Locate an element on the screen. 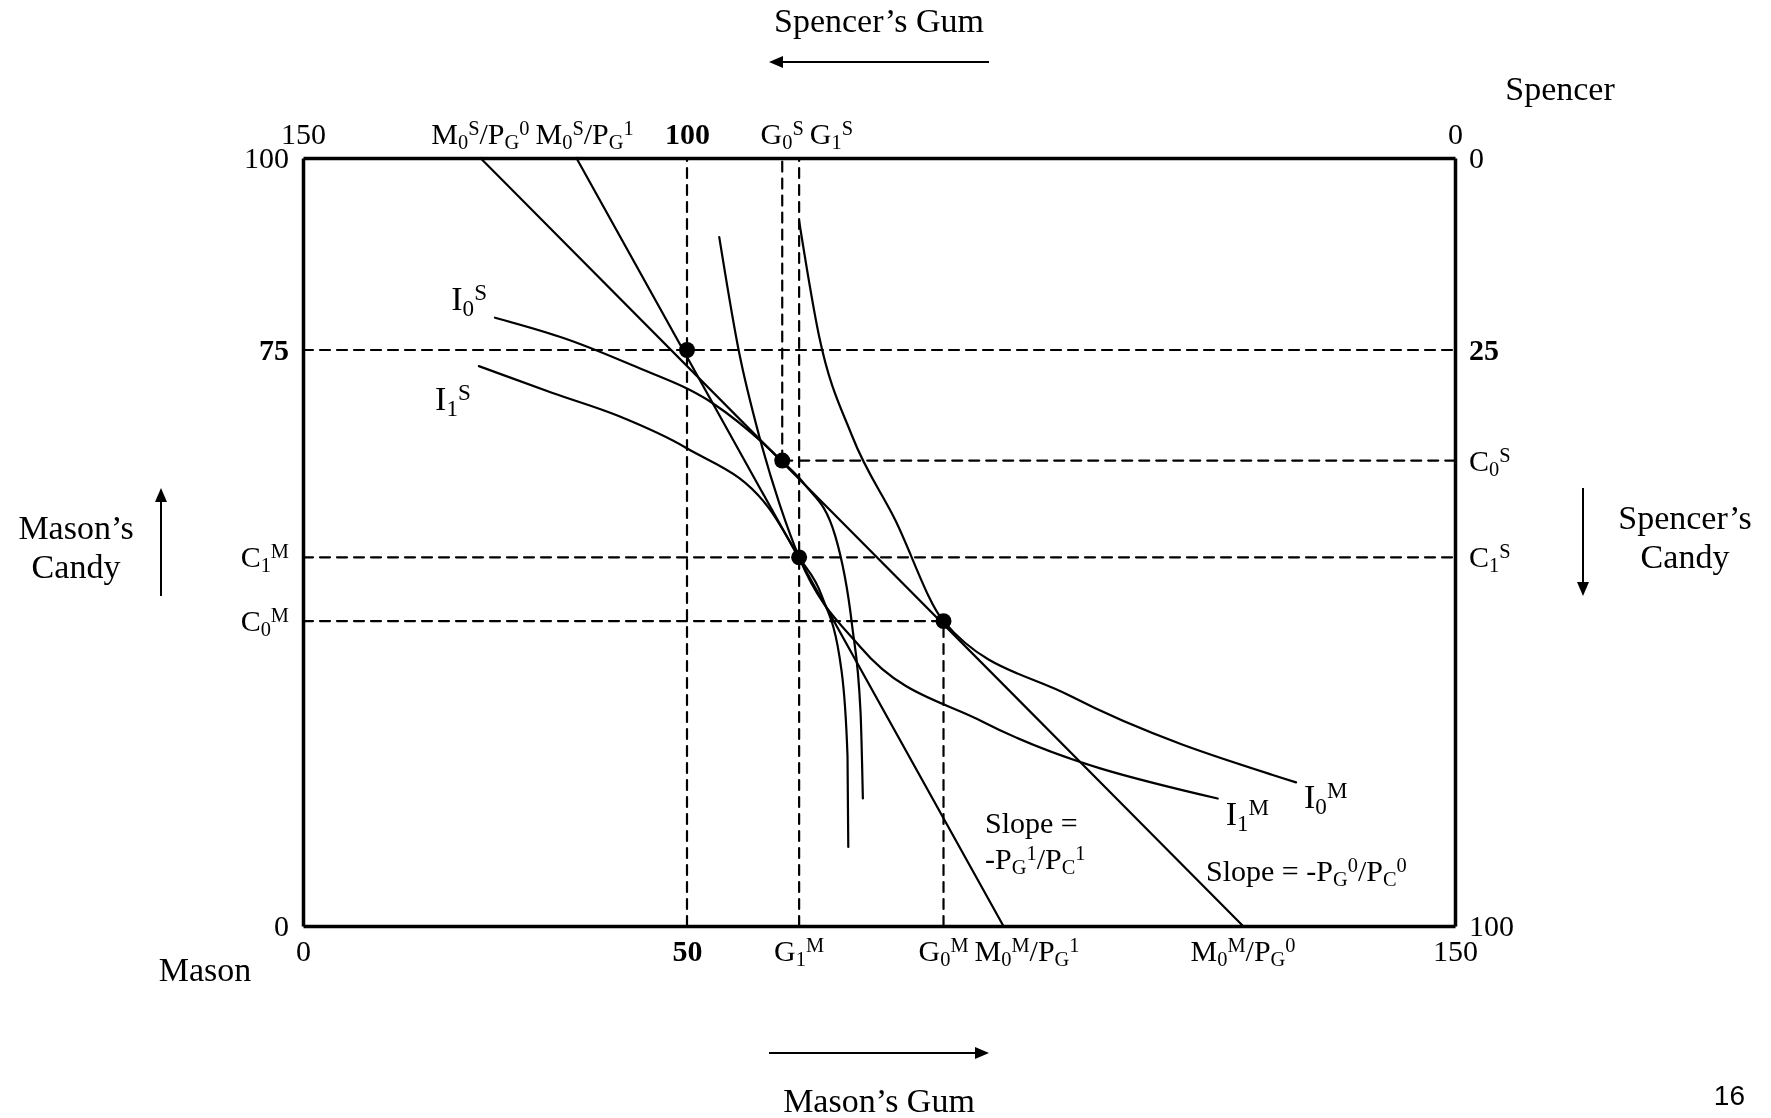  text: Spencer is located at coordinates (1560, 88).